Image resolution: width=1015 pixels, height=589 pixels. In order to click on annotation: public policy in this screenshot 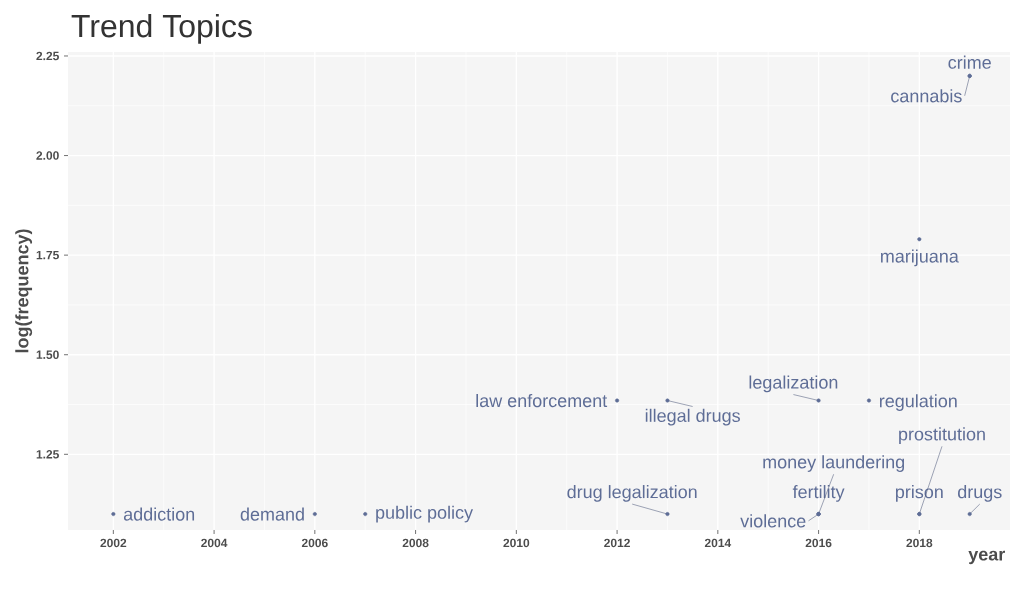, I will do `click(425, 514)`.